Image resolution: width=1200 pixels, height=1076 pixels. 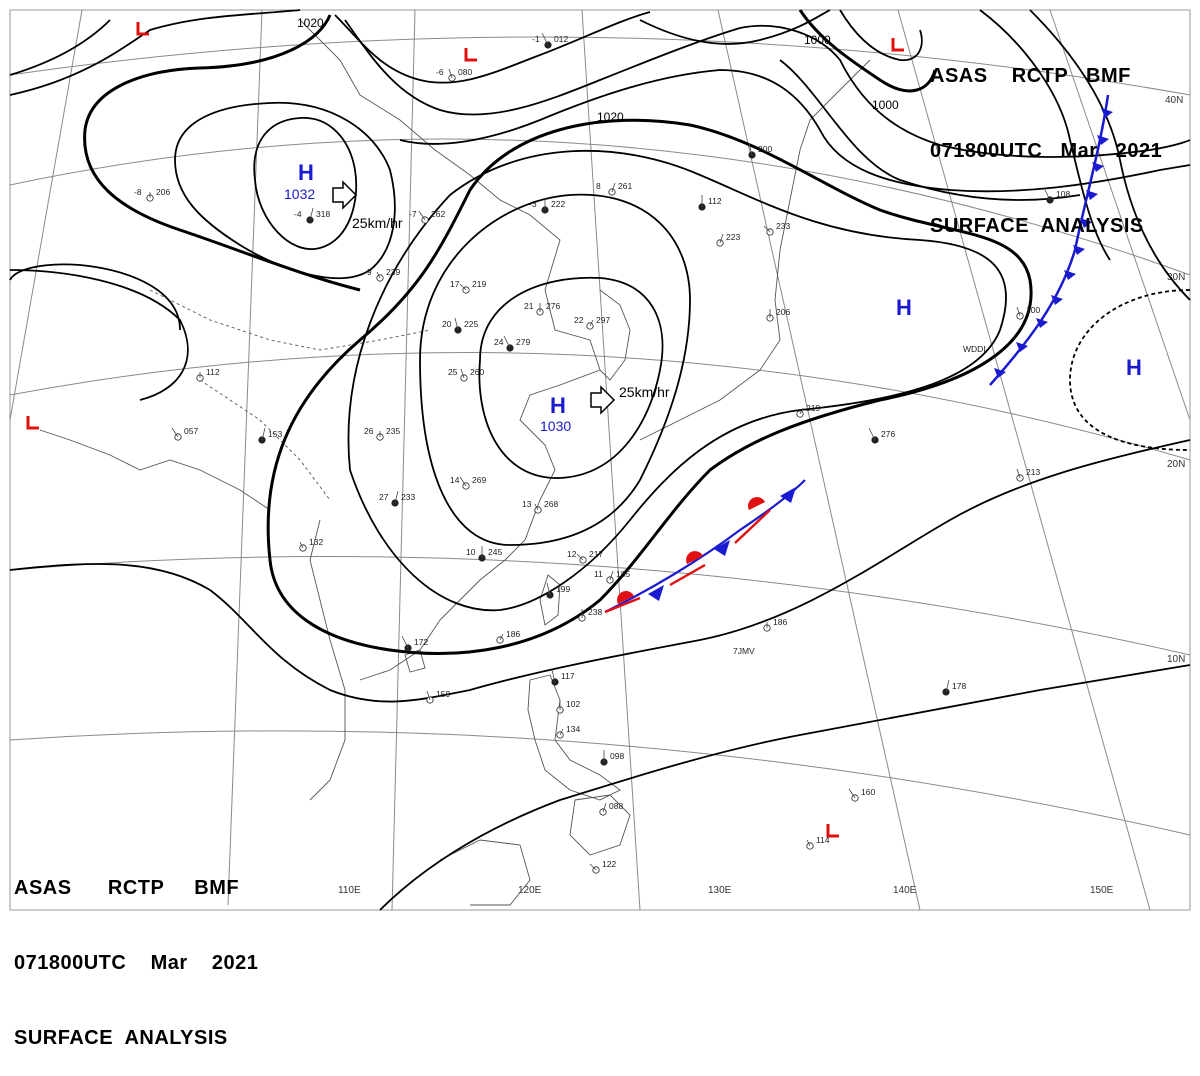 I want to click on high-center-1-value: 1032, so click(x=299, y=194).